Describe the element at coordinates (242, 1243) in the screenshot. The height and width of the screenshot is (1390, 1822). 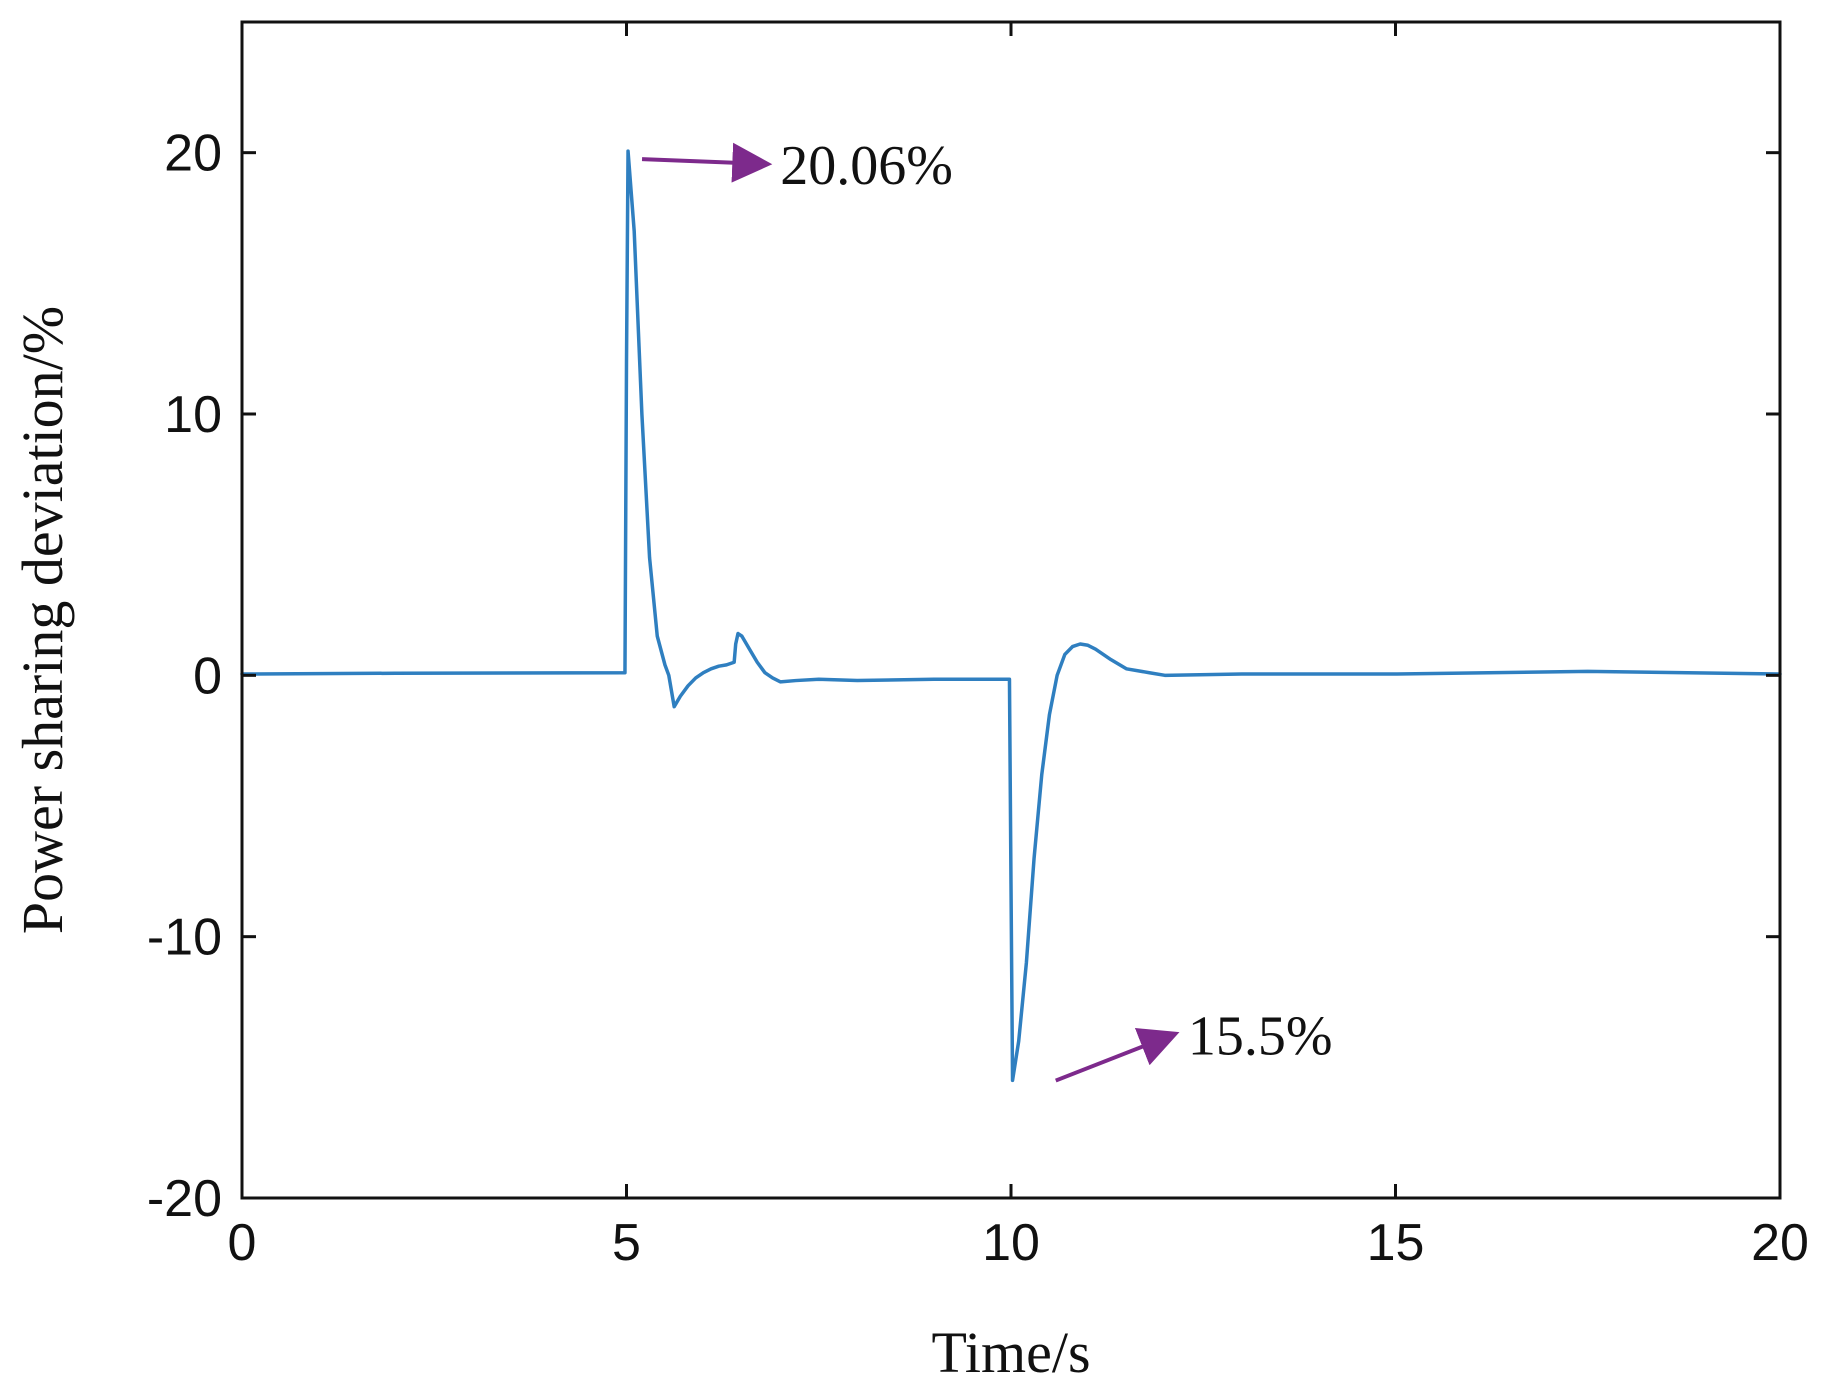
I see `x-tick-label: 0` at that location.